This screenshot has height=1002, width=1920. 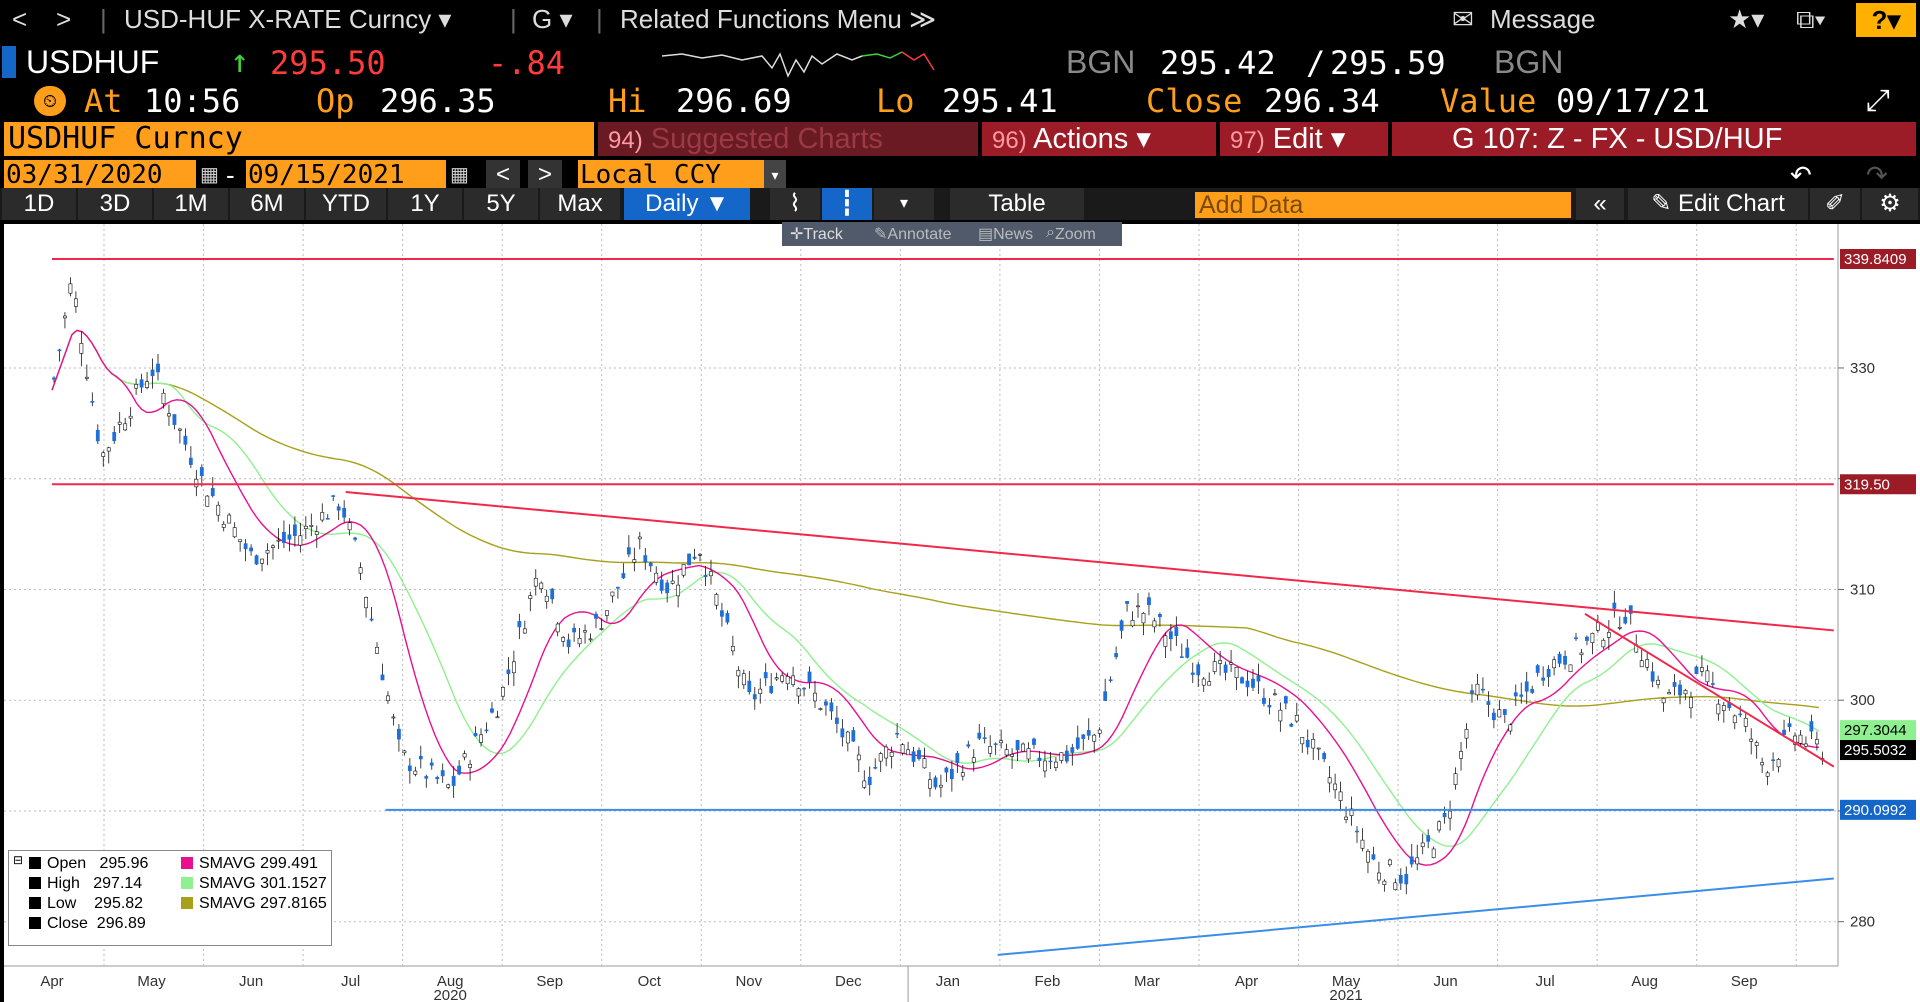 I want to click on period-6m: 6M, so click(x=267, y=204).